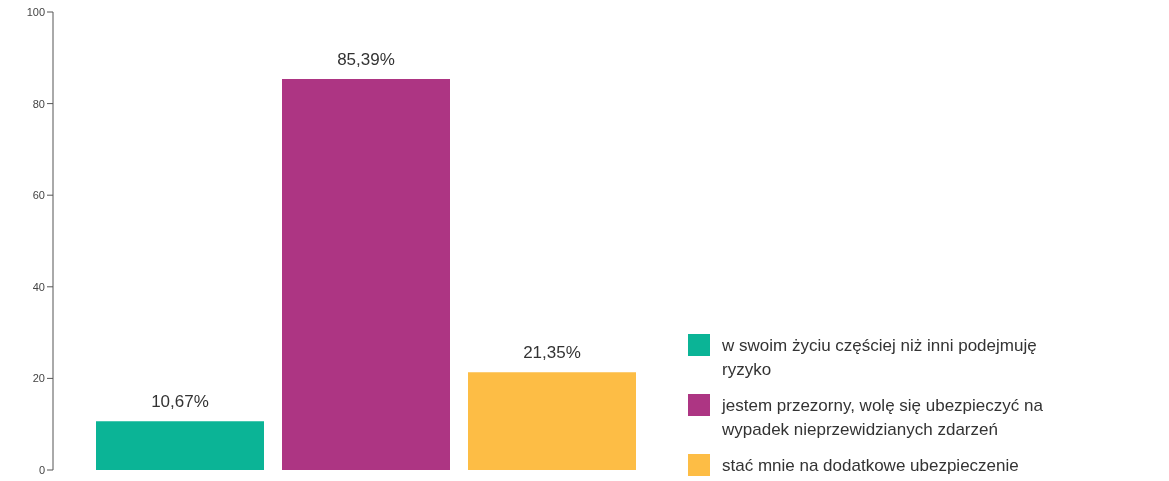 This screenshot has width=1169, height=481. What do you see at coordinates (38, 195) in the screenshot?
I see `y-tick-label: 60` at bounding box center [38, 195].